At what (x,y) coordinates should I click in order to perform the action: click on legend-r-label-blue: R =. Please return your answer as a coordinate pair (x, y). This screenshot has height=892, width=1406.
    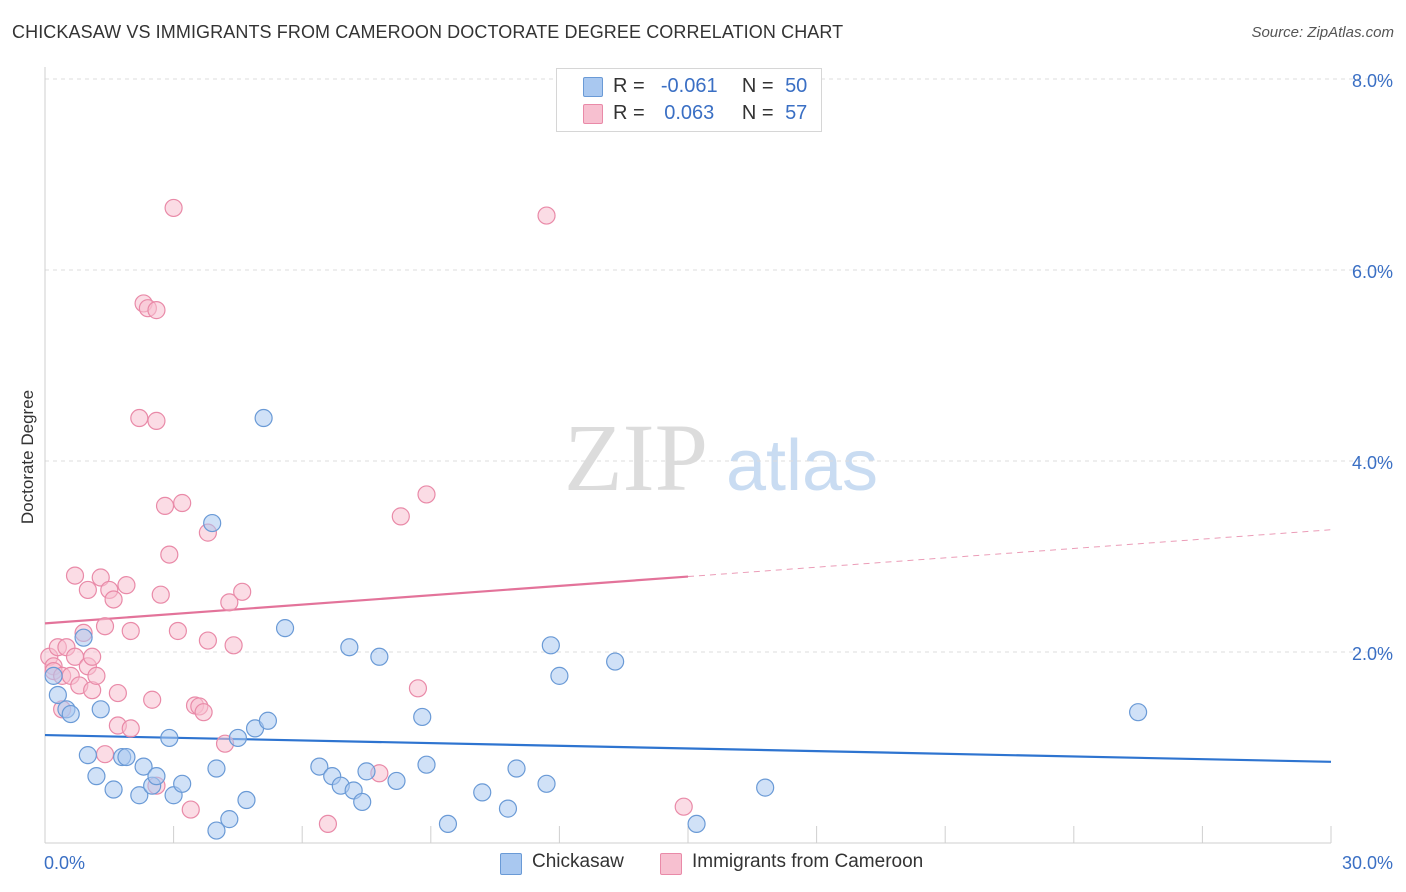
    Looking at the image, I should click on (629, 86).